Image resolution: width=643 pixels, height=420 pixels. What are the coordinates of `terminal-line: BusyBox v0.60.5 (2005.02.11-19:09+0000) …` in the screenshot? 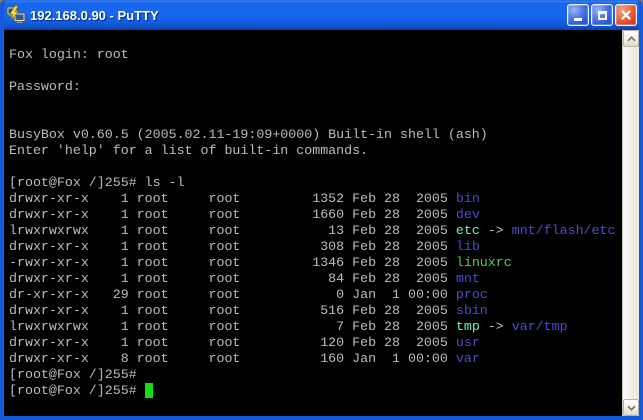 It's located at (315, 135).